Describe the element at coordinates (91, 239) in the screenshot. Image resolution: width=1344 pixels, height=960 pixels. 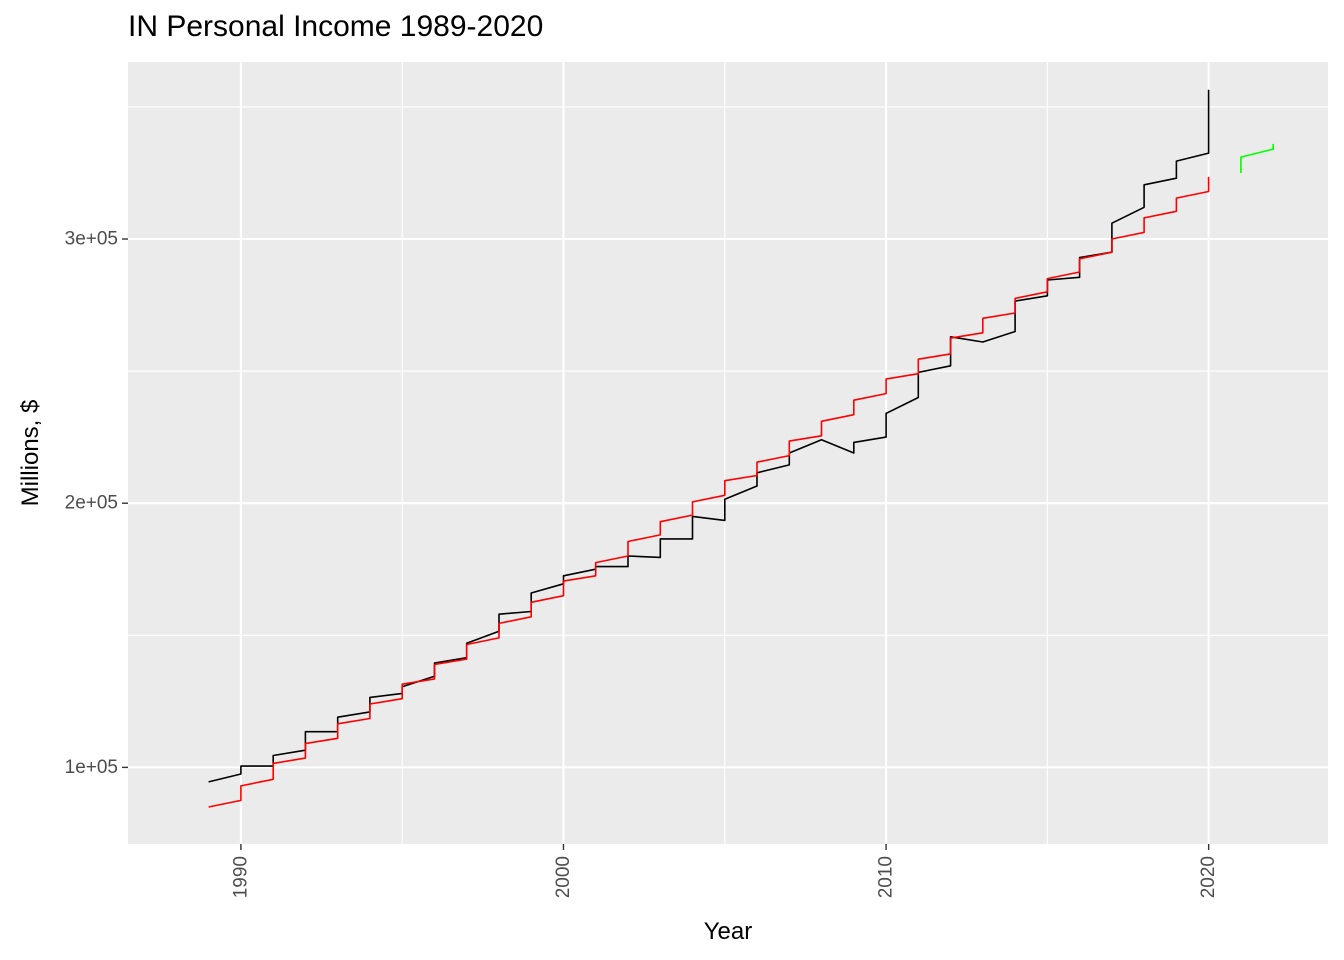
I see `y-tick-label: 3e+05` at that location.